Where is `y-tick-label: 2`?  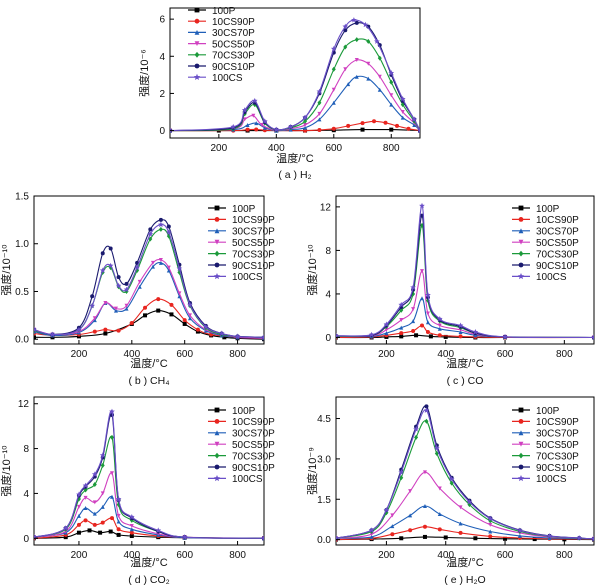 y-tick-label: 2 is located at coordinates (162, 94).